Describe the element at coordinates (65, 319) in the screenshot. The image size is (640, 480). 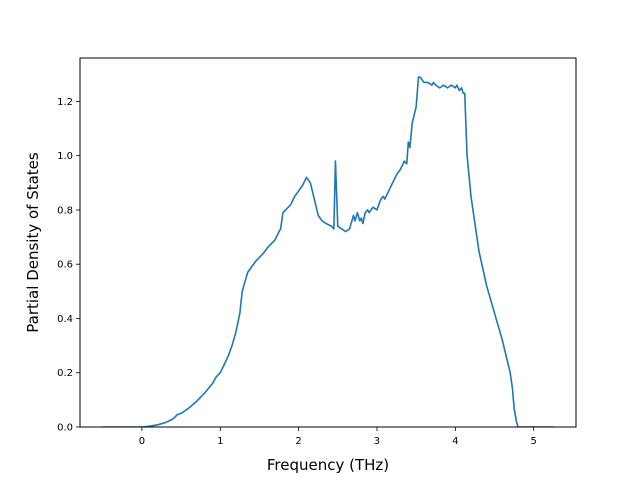
I see `y-tick-label: 0.4` at that location.